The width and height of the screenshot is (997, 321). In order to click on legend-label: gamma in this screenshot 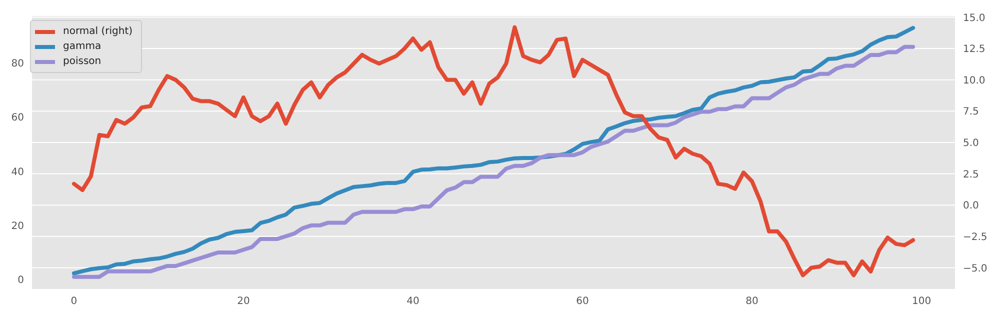, I will do `click(82, 46)`.